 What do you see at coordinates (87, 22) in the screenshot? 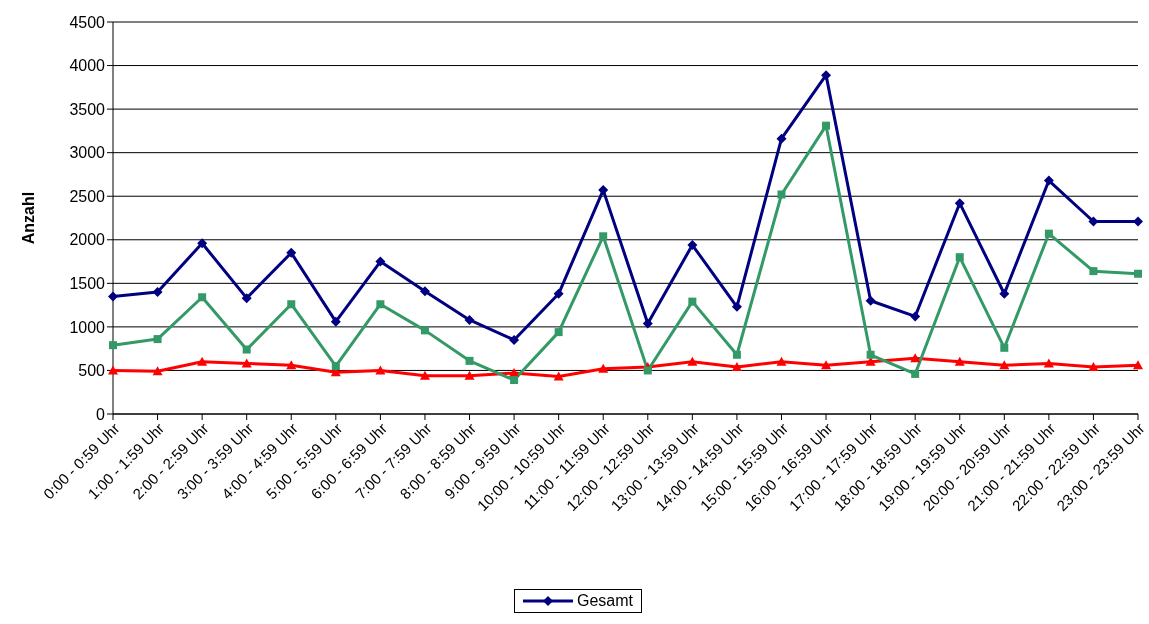
I see `y-tick-label: 4500` at bounding box center [87, 22].